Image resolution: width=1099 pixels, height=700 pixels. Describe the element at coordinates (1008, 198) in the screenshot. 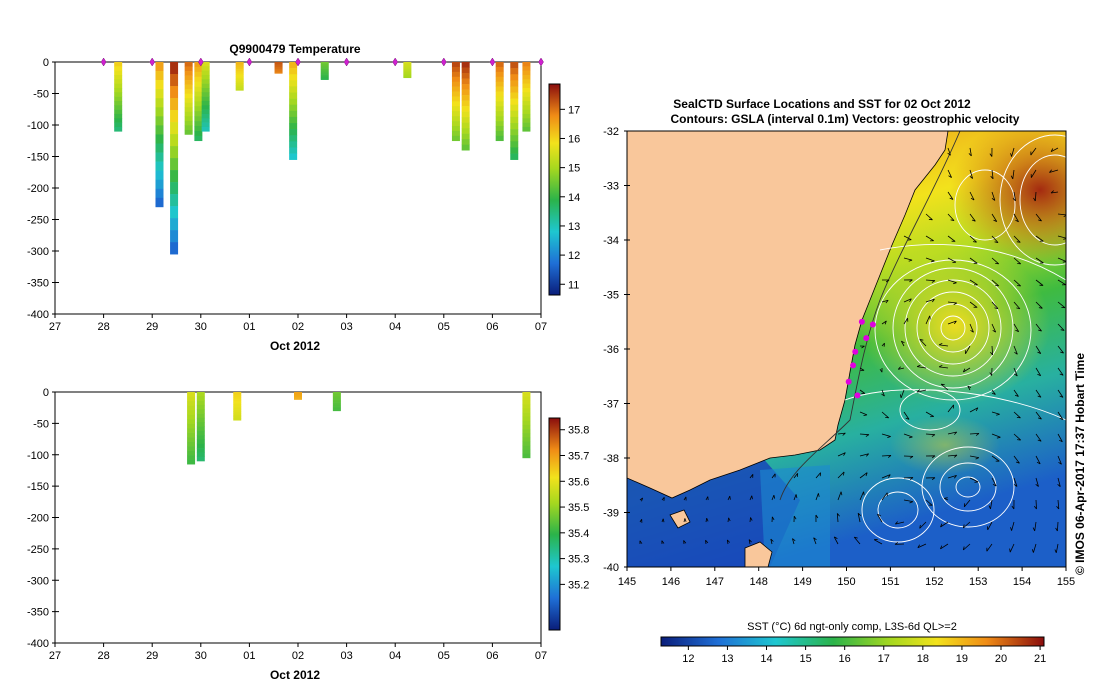

I see `warm-ne-patch` at that location.